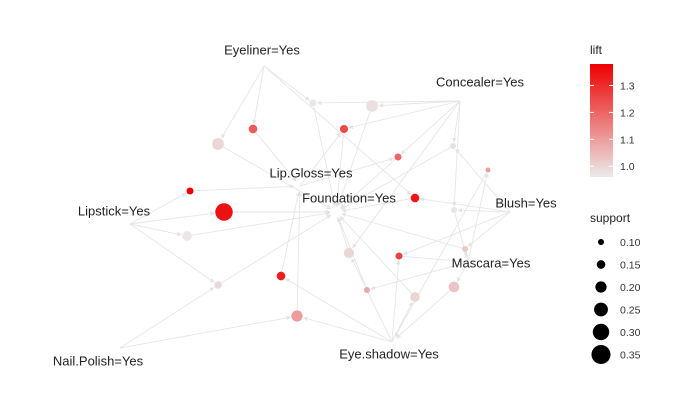  Describe the element at coordinates (253, 129) in the screenshot. I see `rule-node-r3` at that location.